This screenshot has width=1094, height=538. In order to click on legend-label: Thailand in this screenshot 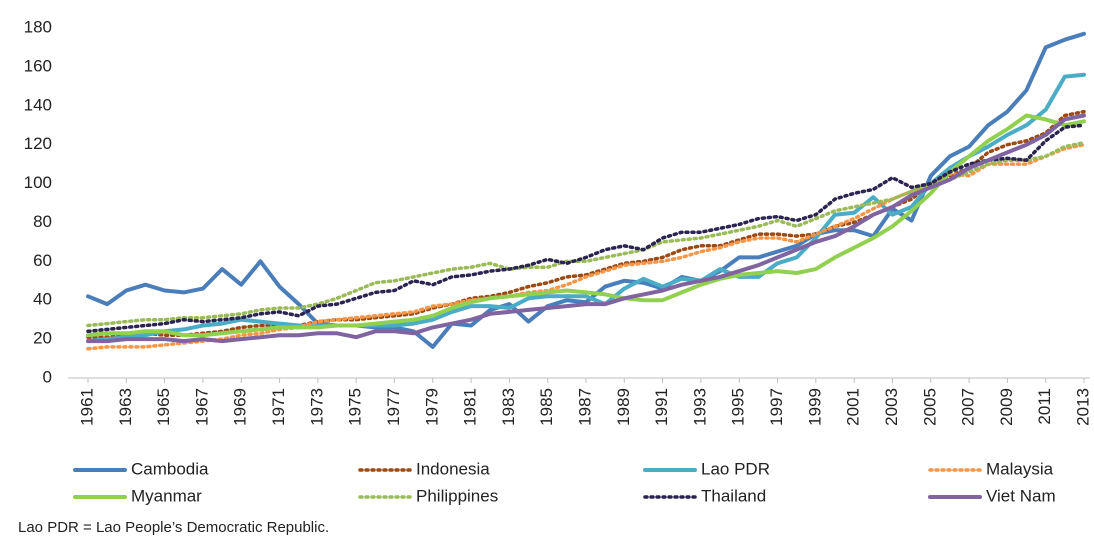, I will do `click(733, 495)`.